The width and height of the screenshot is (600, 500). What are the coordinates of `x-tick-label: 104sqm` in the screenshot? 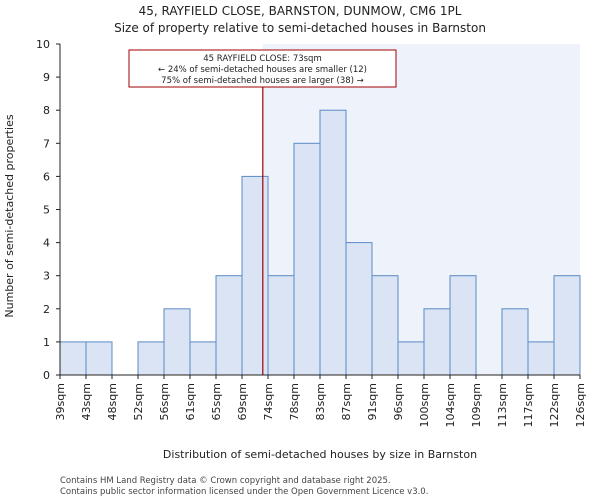 It's located at (450, 405).